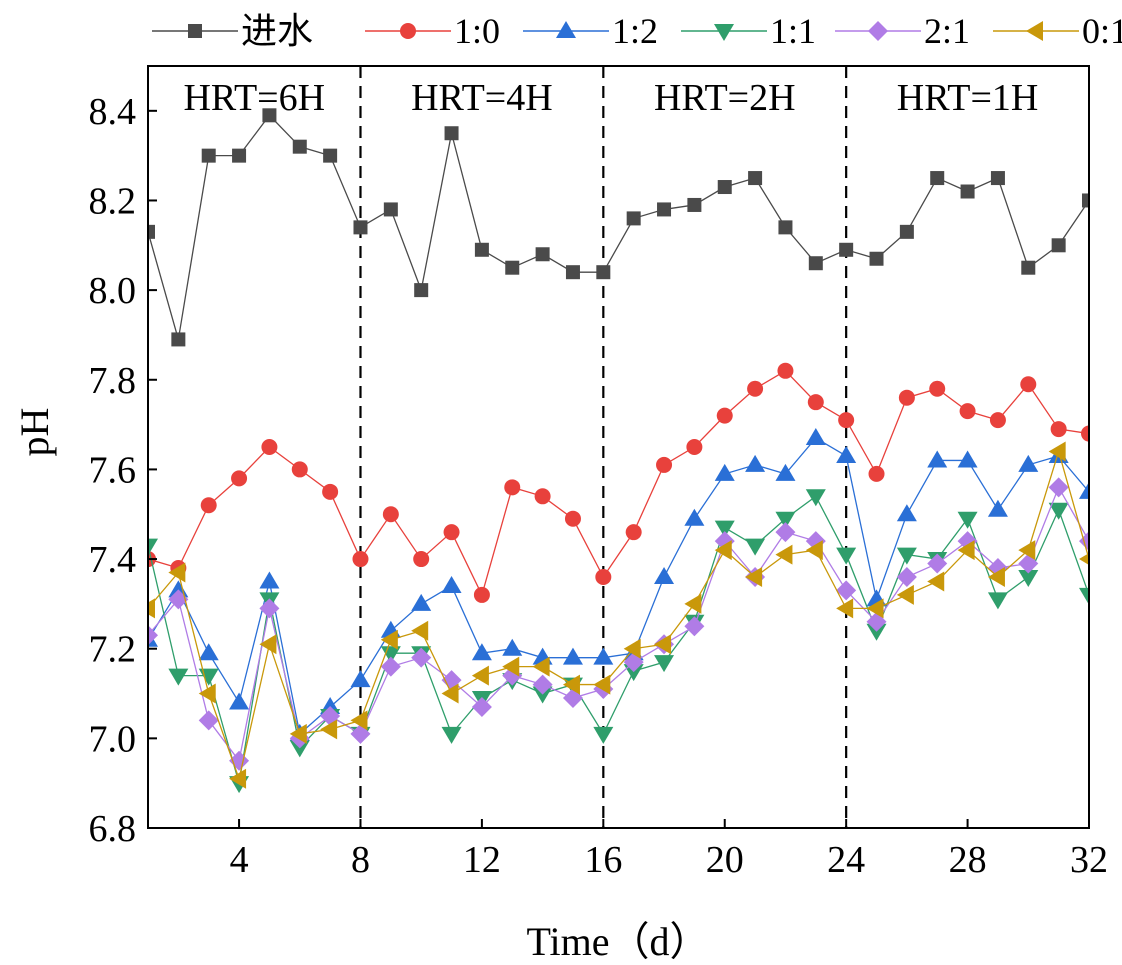 This screenshot has width=1122, height=965. I want to click on y-tick-label: 8.0, so click(113, 291).